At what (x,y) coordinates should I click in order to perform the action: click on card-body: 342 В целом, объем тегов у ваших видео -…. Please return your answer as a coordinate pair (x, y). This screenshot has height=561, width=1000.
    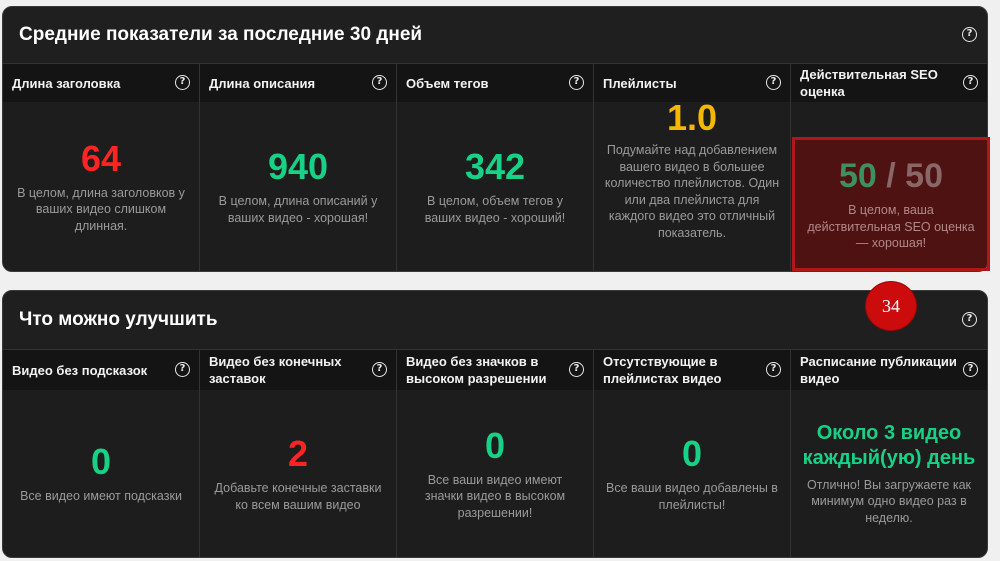
    Looking at the image, I should click on (495, 186).